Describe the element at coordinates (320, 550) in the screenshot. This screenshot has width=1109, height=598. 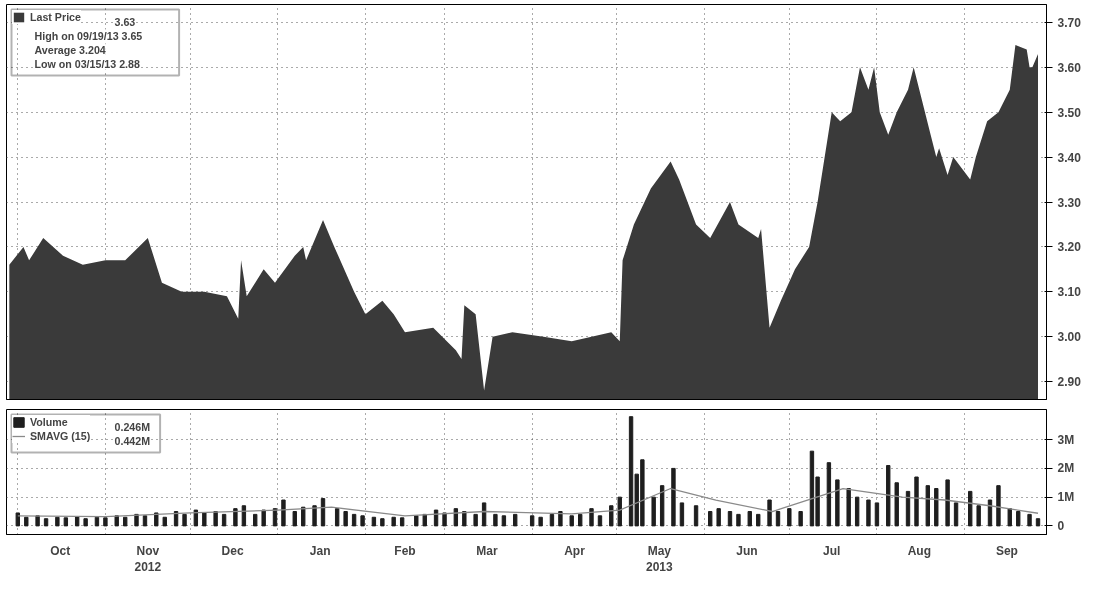
I see `x-tick-label: Jan` at that location.